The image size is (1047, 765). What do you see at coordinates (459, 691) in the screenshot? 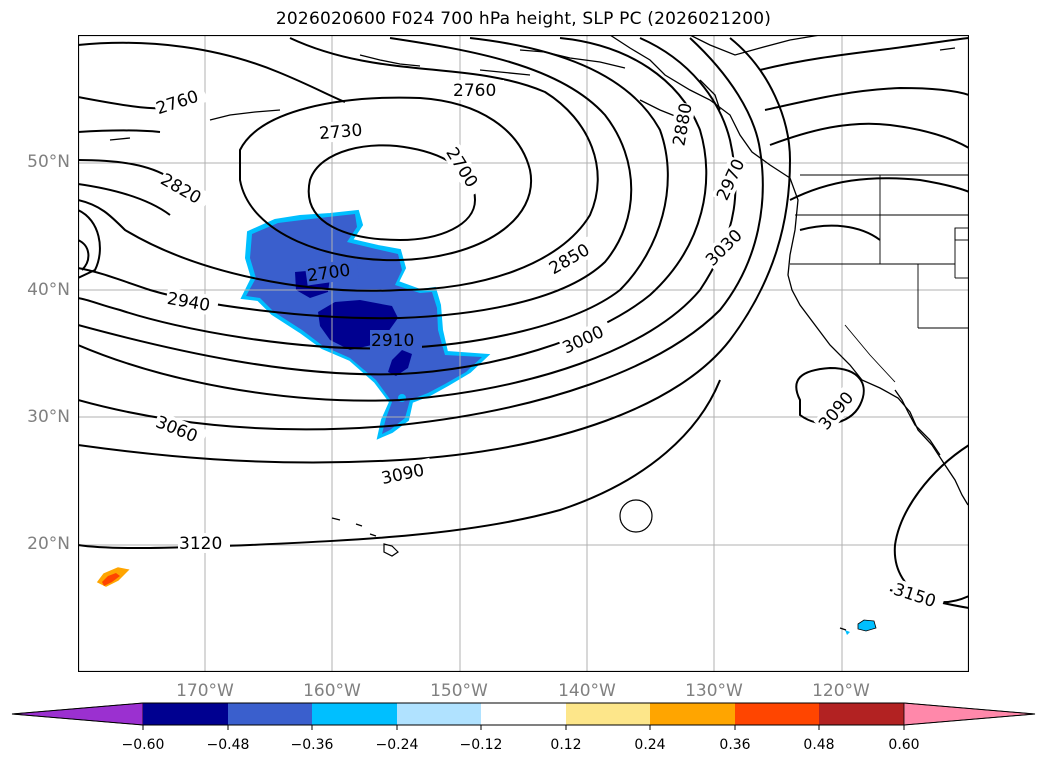
I see `lon-label-150w: 150°W` at bounding box center [459, 691].